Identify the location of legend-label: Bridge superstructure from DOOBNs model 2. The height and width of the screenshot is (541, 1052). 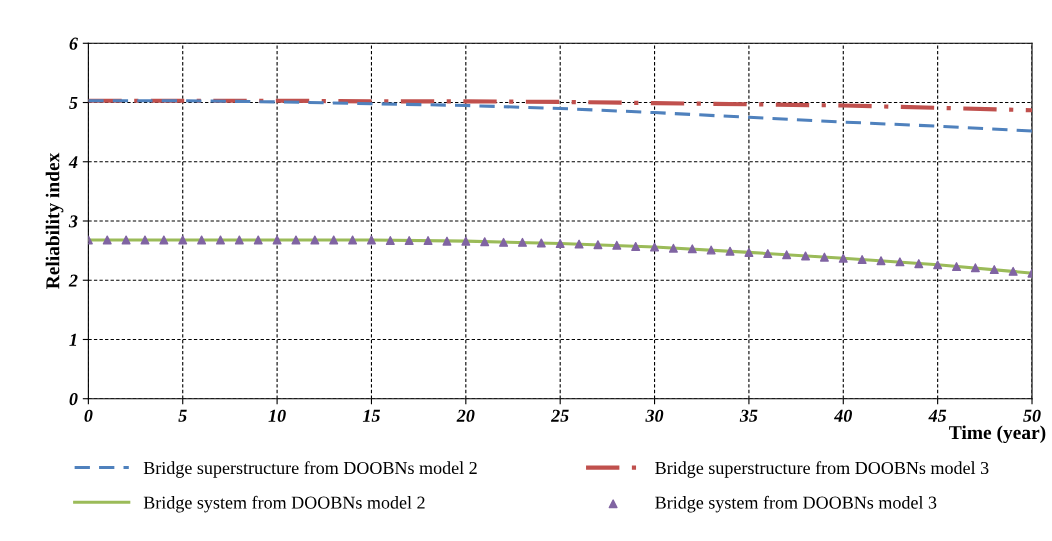
(310, 469).